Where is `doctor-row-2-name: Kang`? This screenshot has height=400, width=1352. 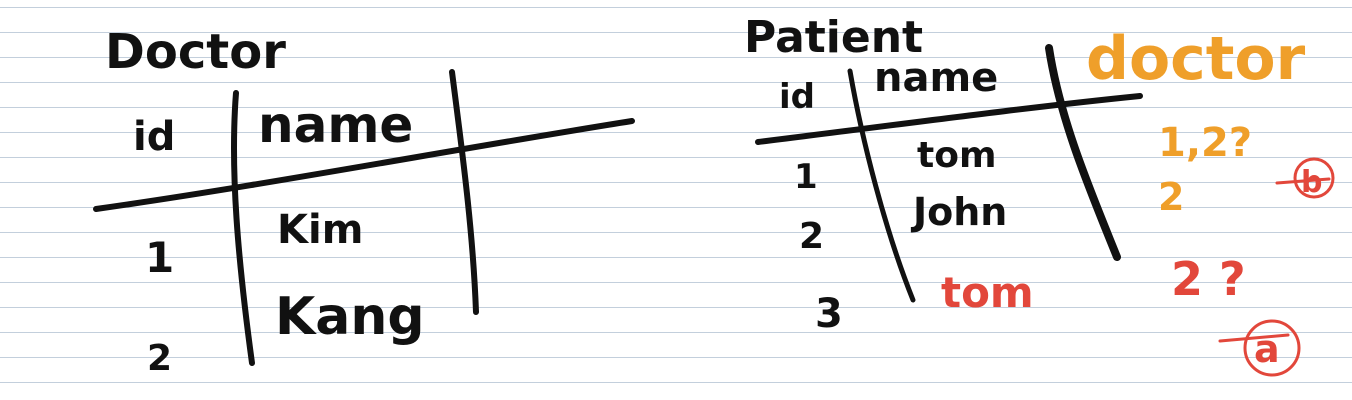
doctor-row-2-name: Kang is located at coordinates (350, 317).